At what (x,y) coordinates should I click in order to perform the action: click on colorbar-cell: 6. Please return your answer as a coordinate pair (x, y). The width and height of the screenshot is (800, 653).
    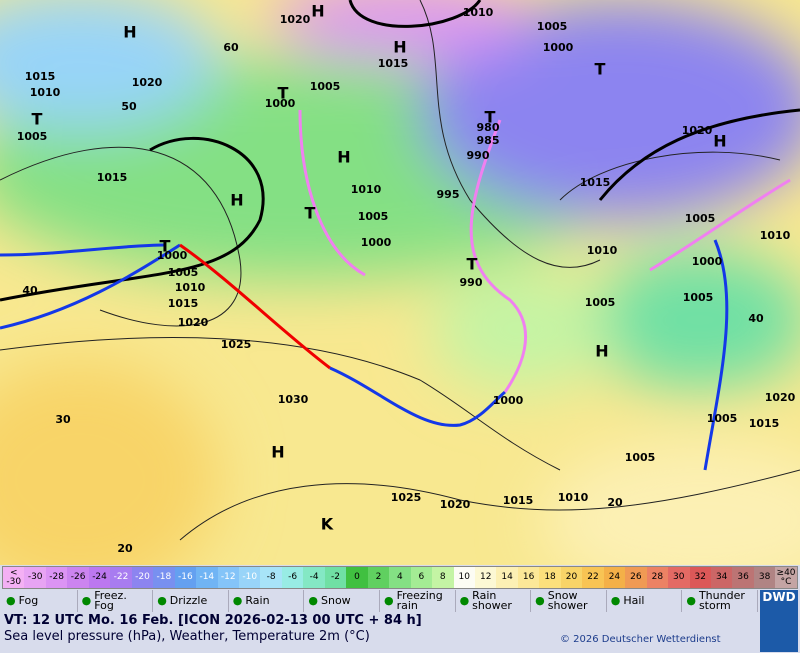
    Looking at the image, I should click on (421, 577).